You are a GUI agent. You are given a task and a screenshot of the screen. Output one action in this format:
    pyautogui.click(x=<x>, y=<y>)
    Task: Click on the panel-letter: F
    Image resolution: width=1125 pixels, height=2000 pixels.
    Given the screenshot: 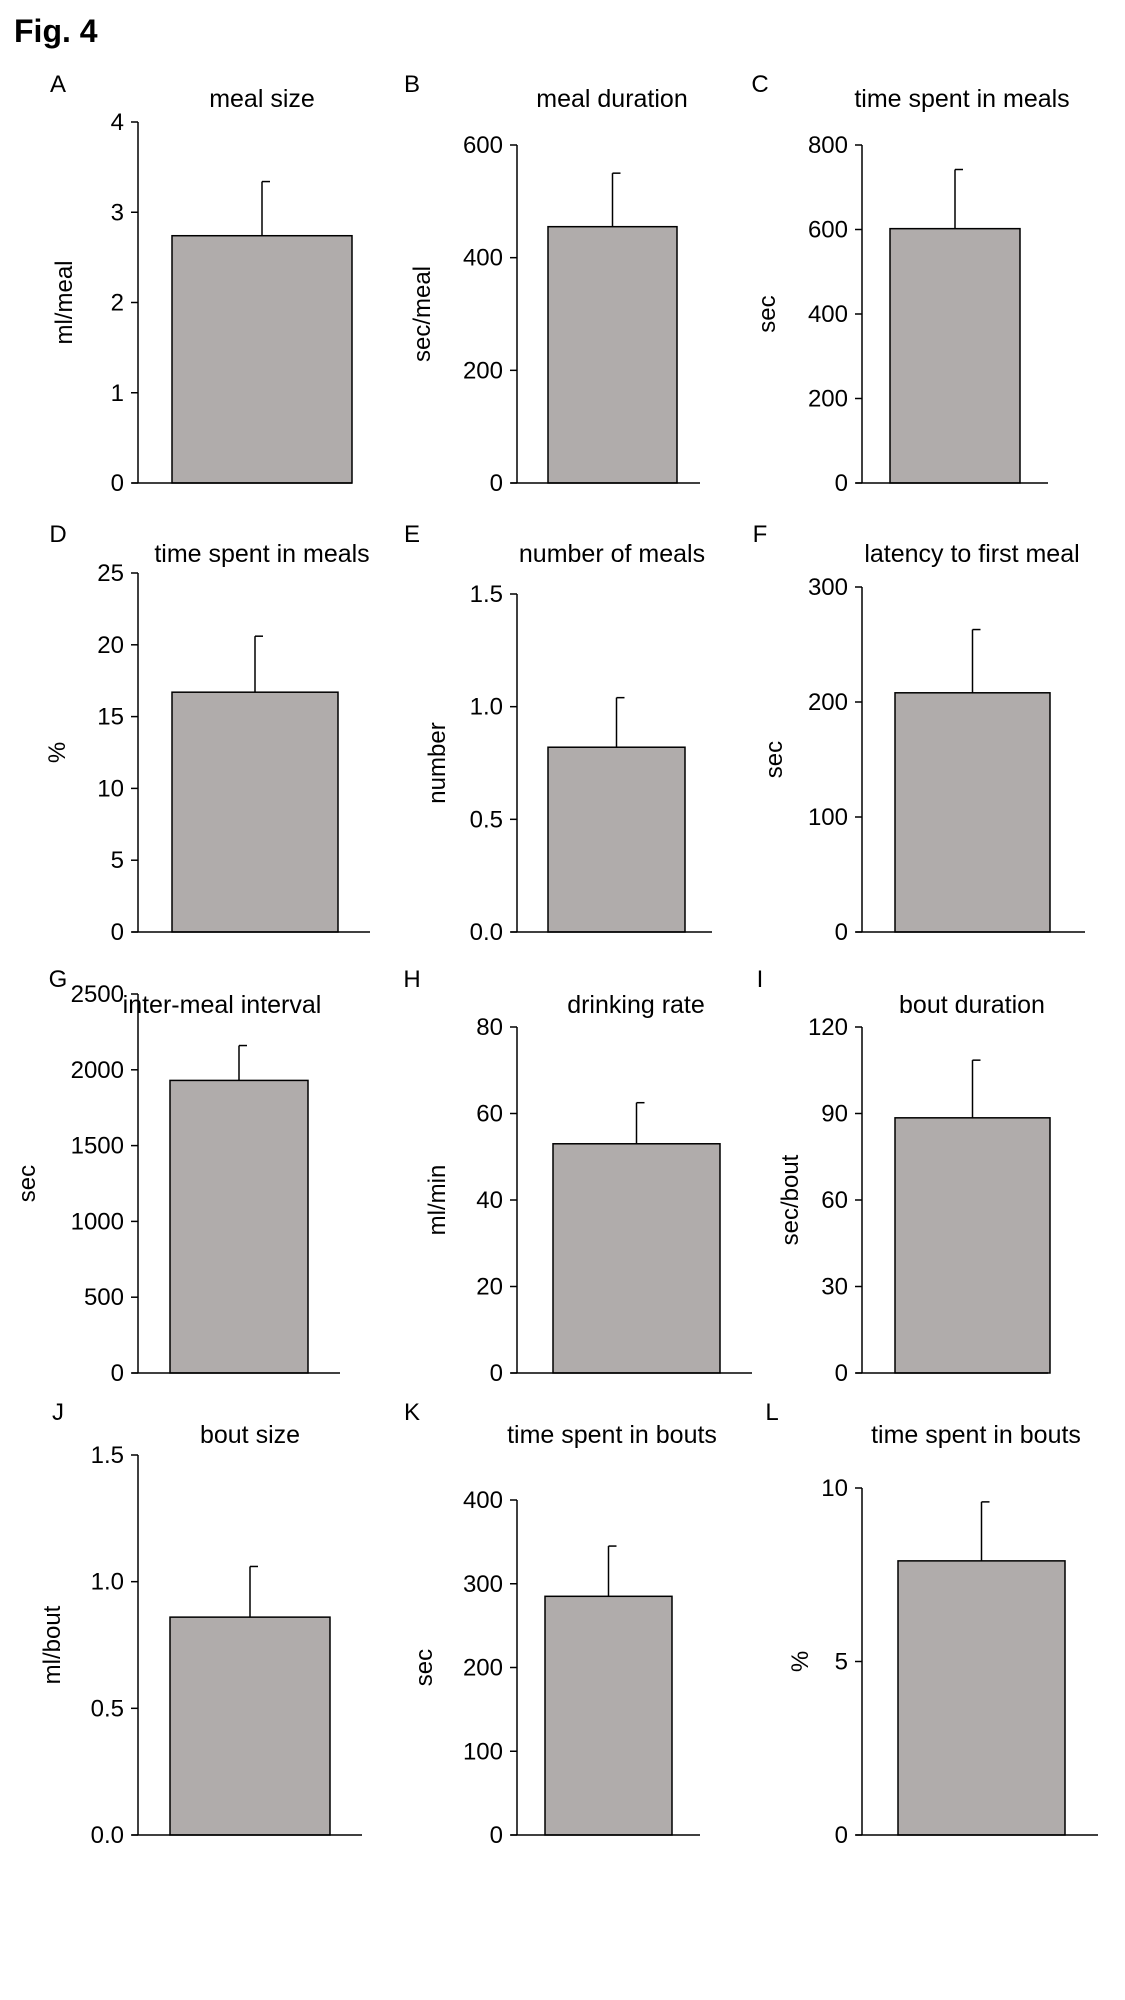 What is the action you would take?
    pyautogui.click(x=760, y=534)
    